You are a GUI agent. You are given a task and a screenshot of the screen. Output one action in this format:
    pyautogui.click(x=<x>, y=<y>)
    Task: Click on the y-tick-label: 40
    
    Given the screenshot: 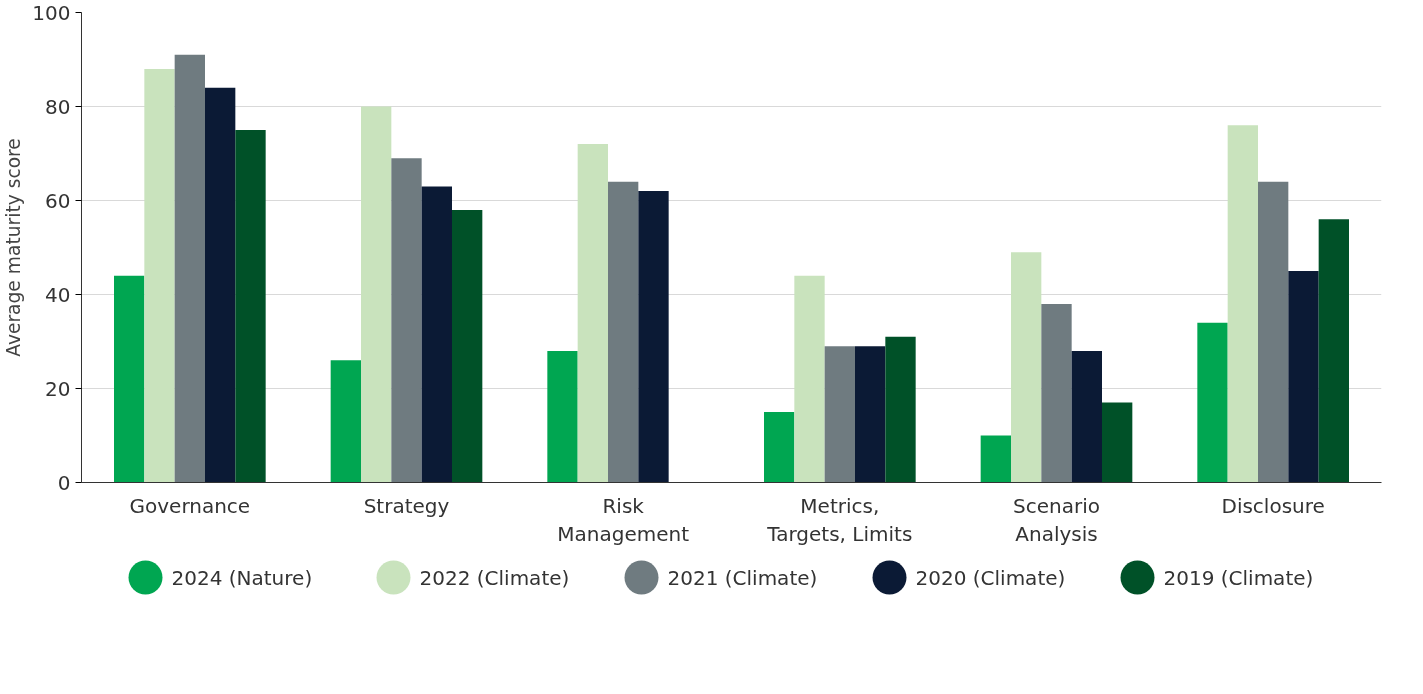 What is the action you would take?
    pyautogui.click(x=58, y=294)
    